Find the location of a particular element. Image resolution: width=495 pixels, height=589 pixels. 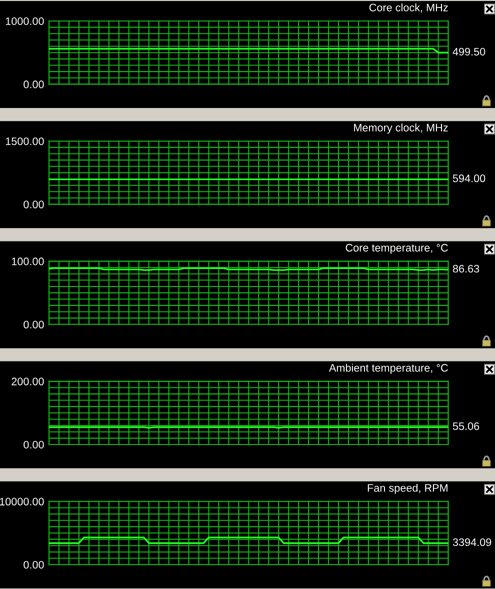

y-tick-label: 10000.00 is located at coordinates (22, 502).